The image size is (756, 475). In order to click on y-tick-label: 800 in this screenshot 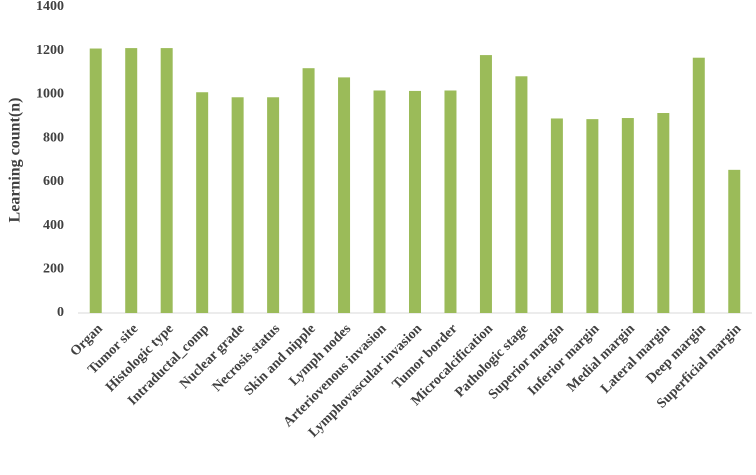, I will do `click(53, 137)`.